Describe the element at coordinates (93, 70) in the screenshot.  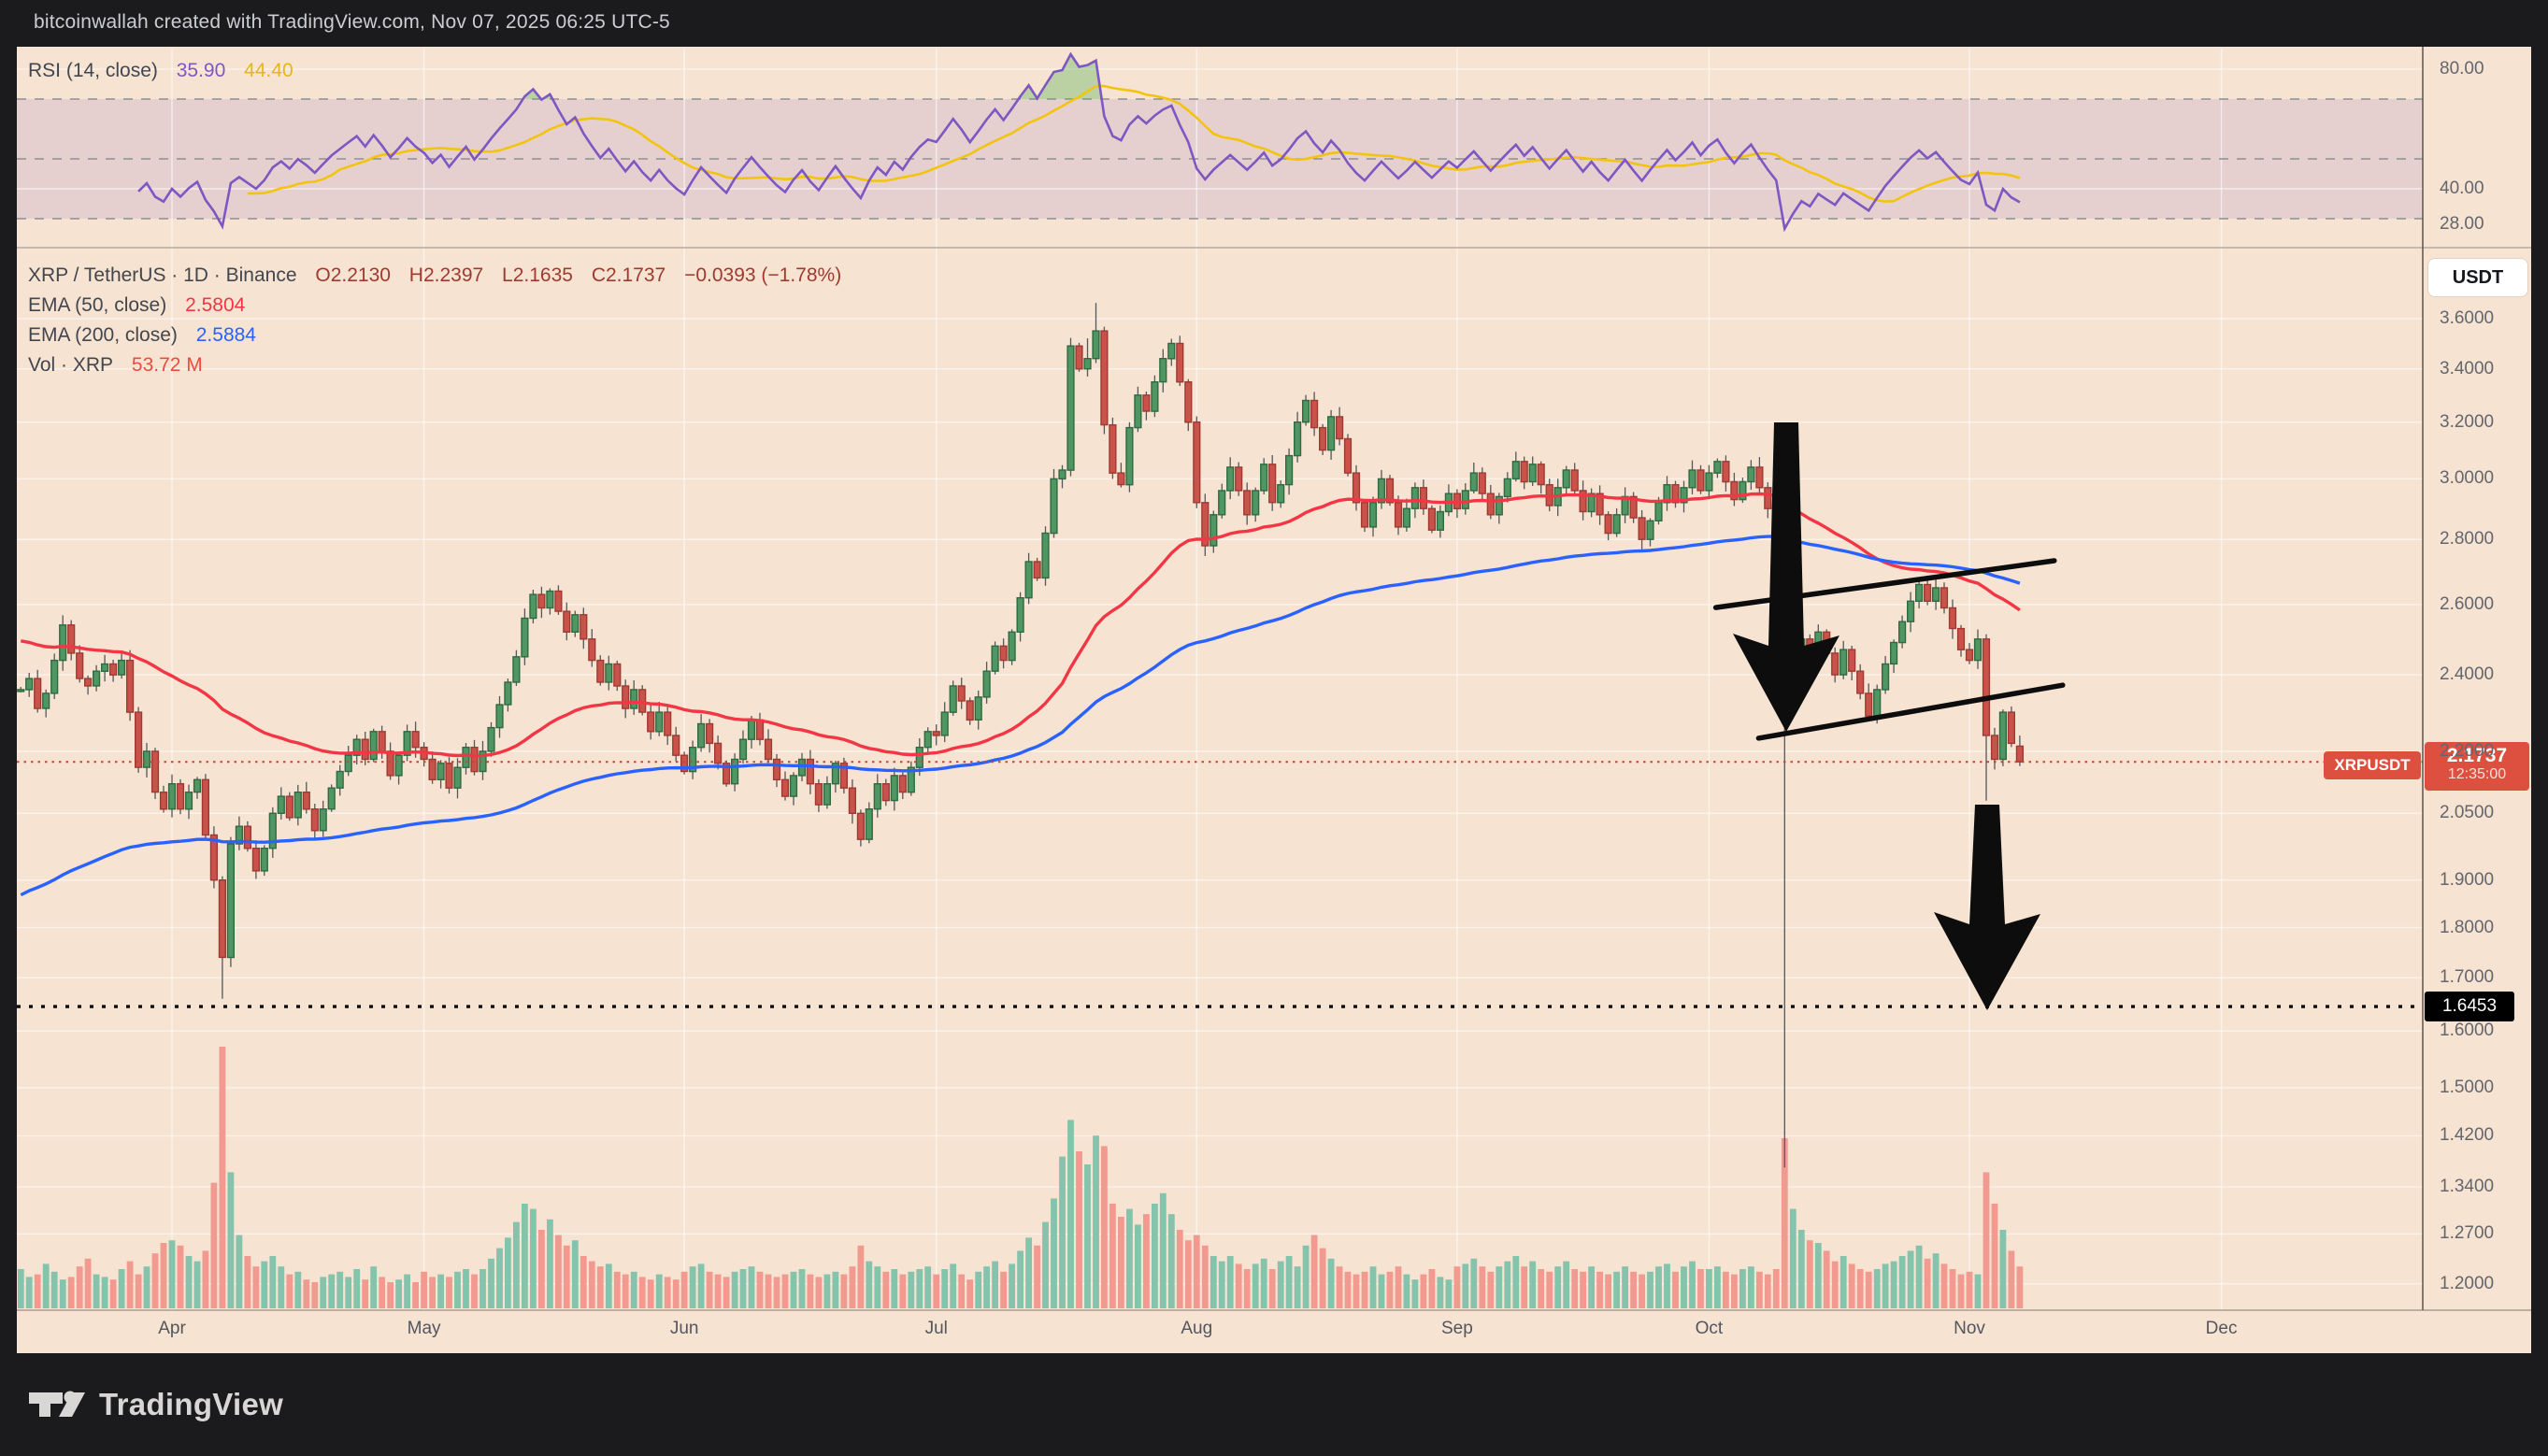
I see `rsi-legend-label: RSI (14, close)` at that location.